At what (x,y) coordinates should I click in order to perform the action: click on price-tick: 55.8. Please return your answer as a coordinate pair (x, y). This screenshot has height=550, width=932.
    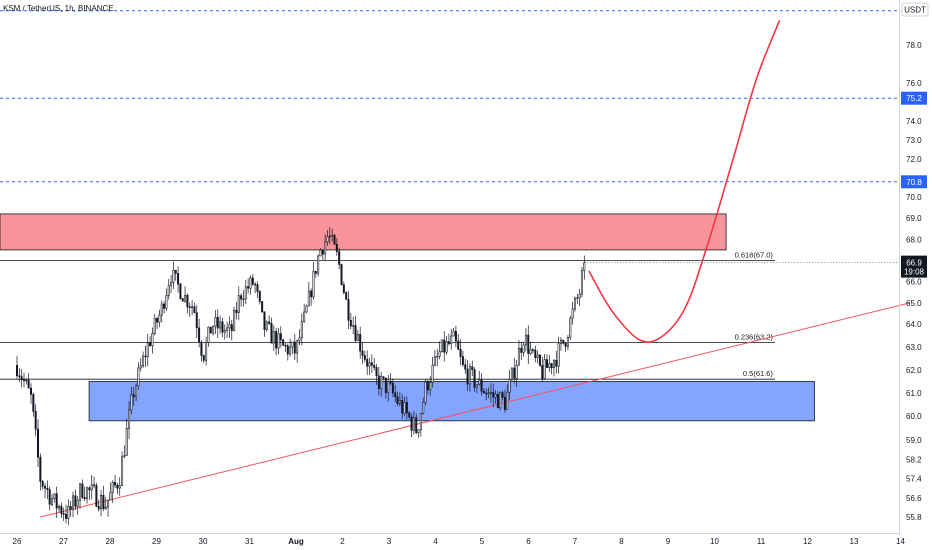
    Looking at the image, I should click on (914, 517).